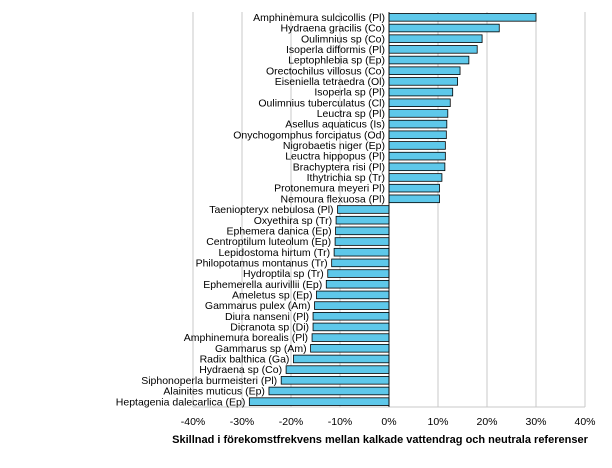 This screenshot has width=612, height=468. I want to click on category-label: Asellus aquaticus (Is), so click(335, 125).